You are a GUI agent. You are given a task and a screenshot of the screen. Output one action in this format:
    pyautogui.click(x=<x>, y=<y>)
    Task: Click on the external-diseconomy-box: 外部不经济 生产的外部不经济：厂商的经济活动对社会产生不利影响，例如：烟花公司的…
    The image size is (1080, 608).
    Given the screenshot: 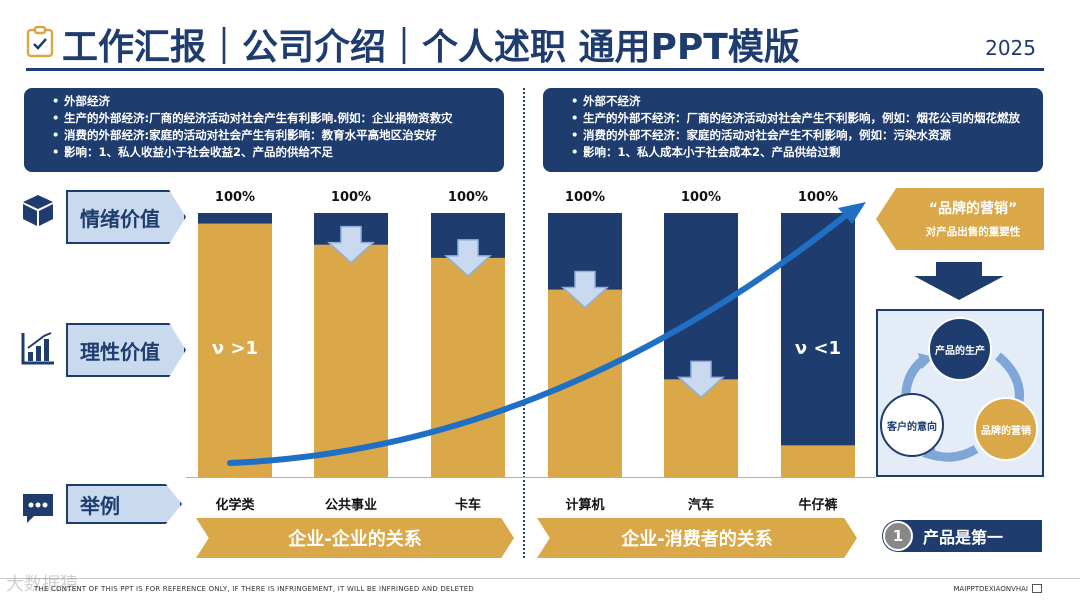 What is the action you would take?
    pyautogui.click(x=793, y=130)
    